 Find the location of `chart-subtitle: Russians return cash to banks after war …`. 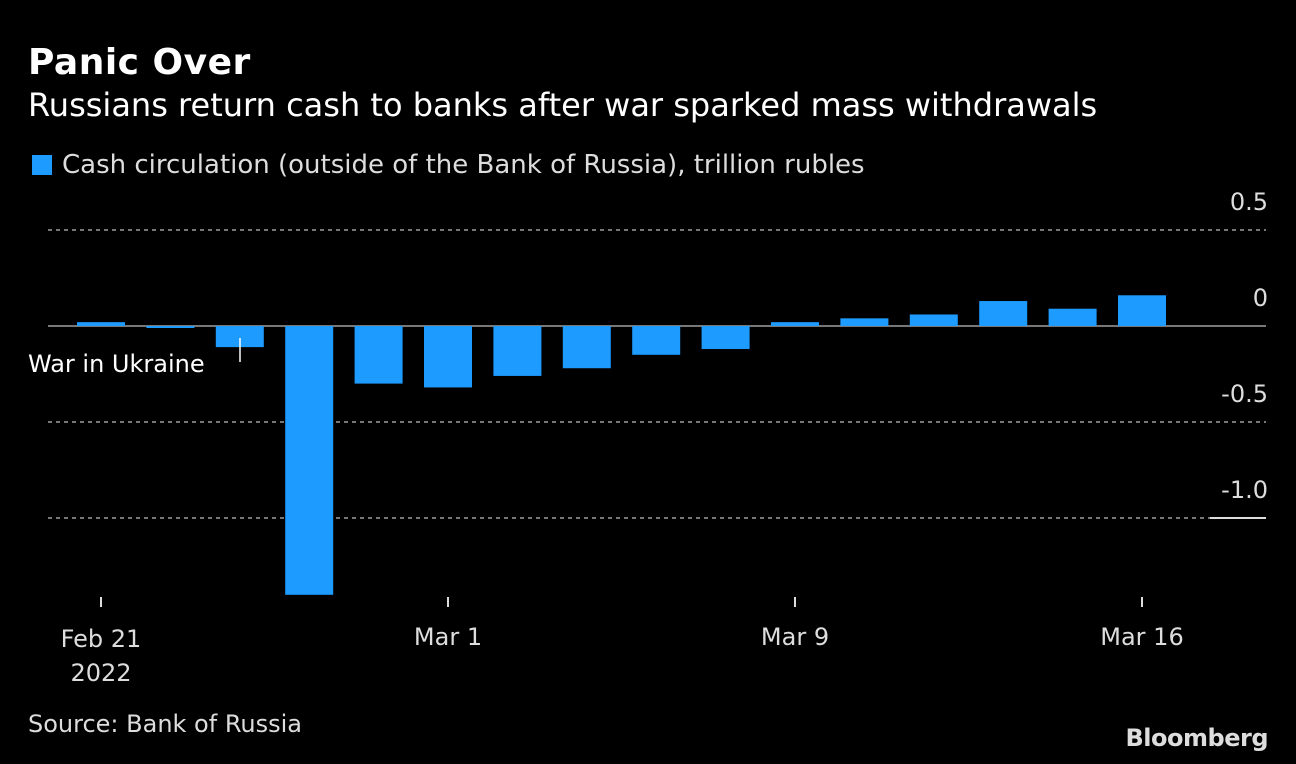

chart-subtitle: Russians return cash to banks after war … is located at coordinates (563, 105).